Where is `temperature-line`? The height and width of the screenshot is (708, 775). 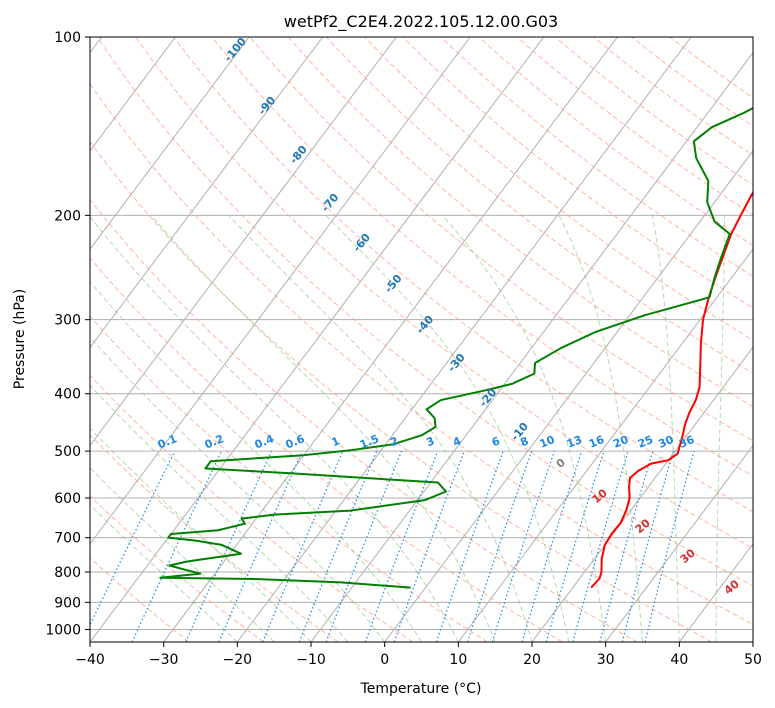
temperature-line is located at coordinates (671, 389).